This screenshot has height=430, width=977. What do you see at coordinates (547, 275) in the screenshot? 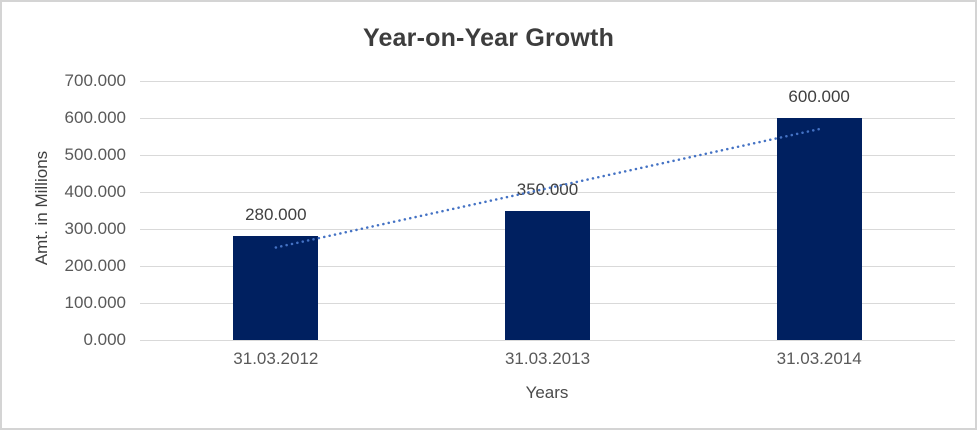
I see `bar-31.03.2013` at bounding box center [547, 275].